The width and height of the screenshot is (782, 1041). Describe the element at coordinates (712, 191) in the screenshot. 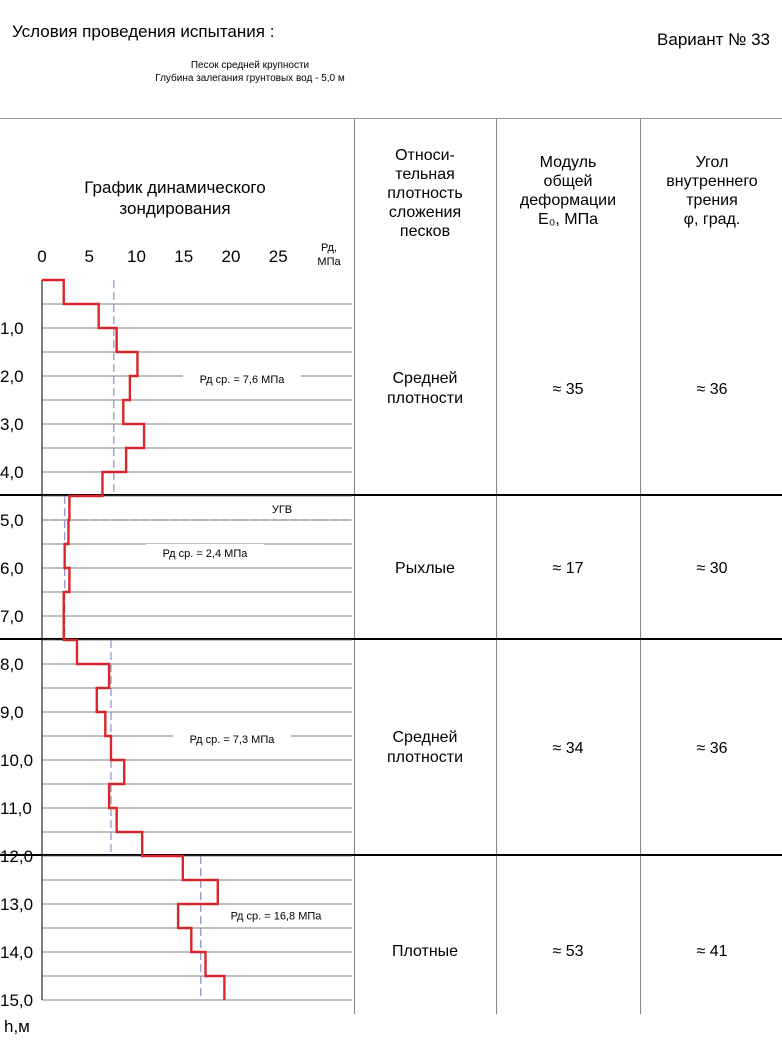

I see `header-angle: Угол внутреннего трения φ, град.` at that location.